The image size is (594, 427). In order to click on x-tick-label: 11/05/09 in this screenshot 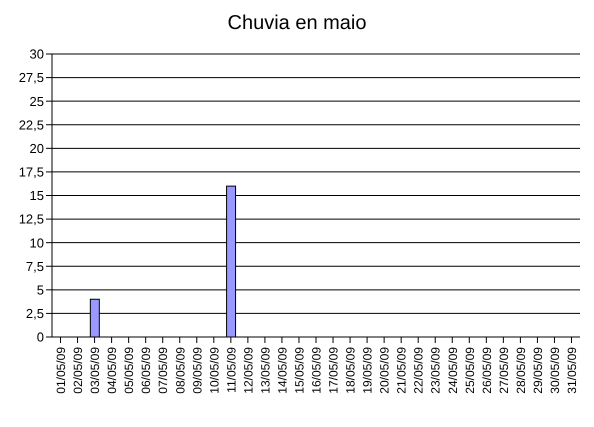, I will do `click(231, 369)`.